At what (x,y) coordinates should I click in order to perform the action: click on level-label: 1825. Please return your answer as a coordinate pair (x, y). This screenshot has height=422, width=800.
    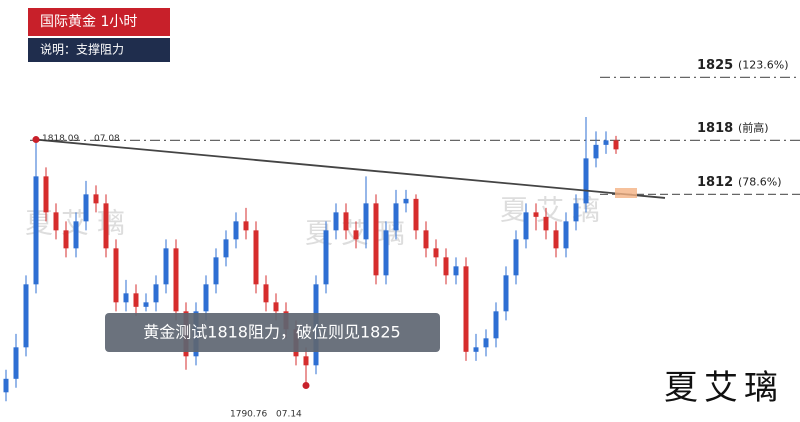
    Looking at the image, I should click on (715, 65).